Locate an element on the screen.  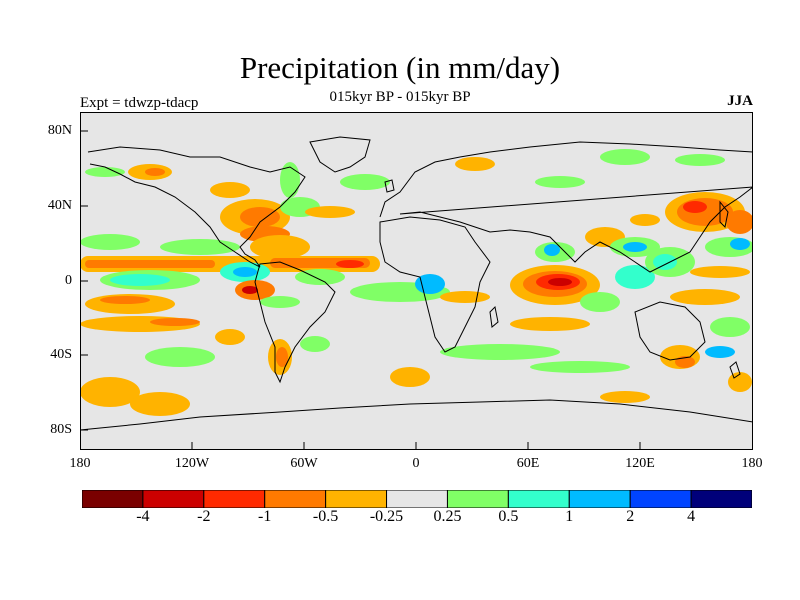
colorbar-label: -4 is located at coordinates (143, 516).